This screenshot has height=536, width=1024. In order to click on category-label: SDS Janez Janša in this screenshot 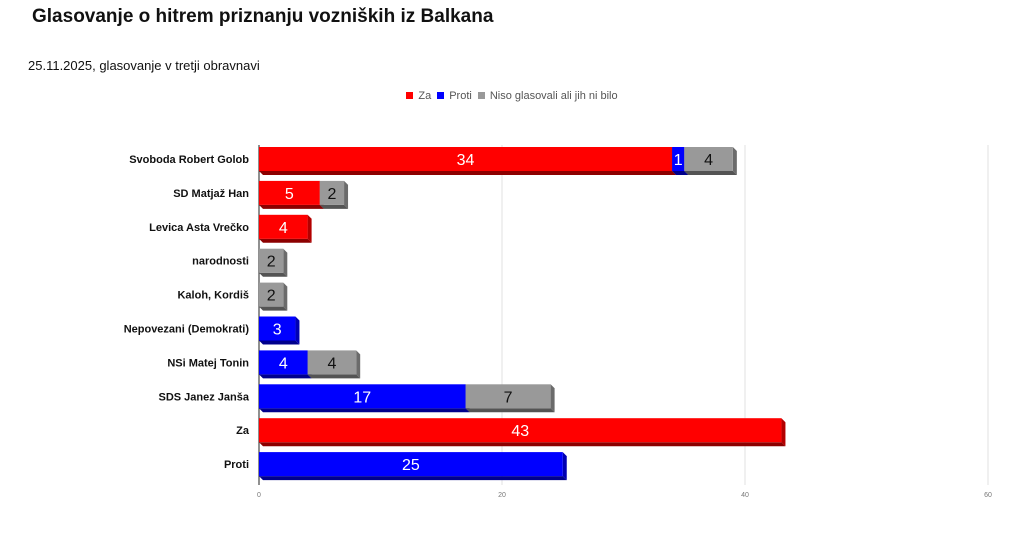, I will do `click(204, 397)`.